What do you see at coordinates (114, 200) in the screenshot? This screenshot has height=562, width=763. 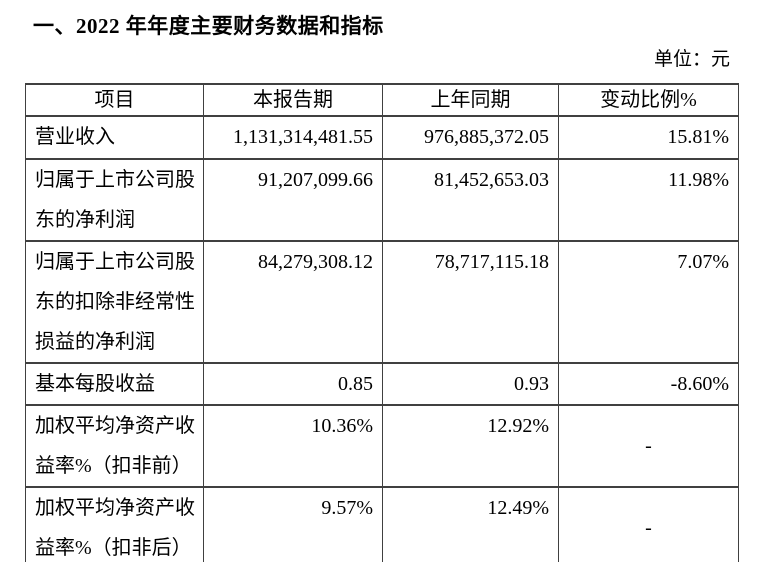 I see `row-label: 归属于上市公司股东的净利润` at bounding box center [114, 200].